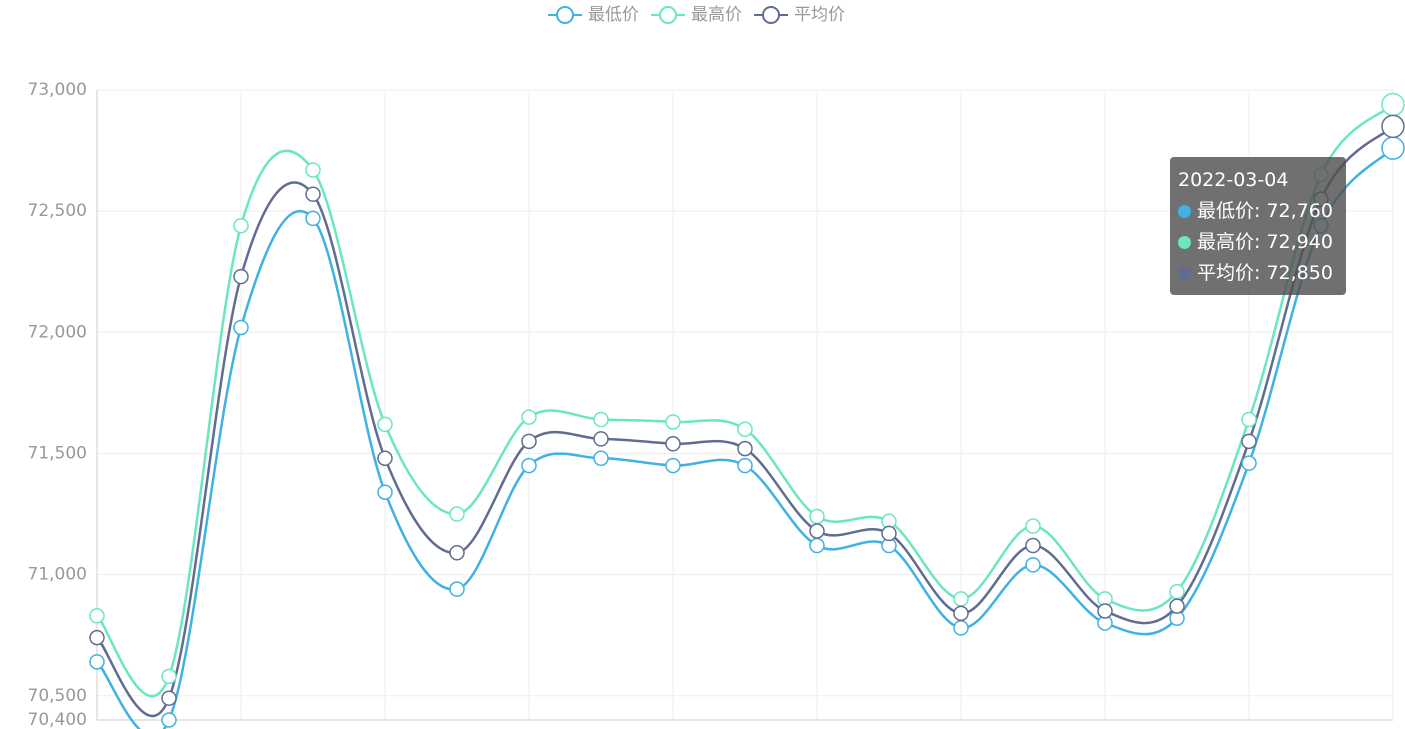  What do you see at coordinates (819, 15) in the screenshot?
I see `legend-label: 平均价` at bounding box center [819, 15].